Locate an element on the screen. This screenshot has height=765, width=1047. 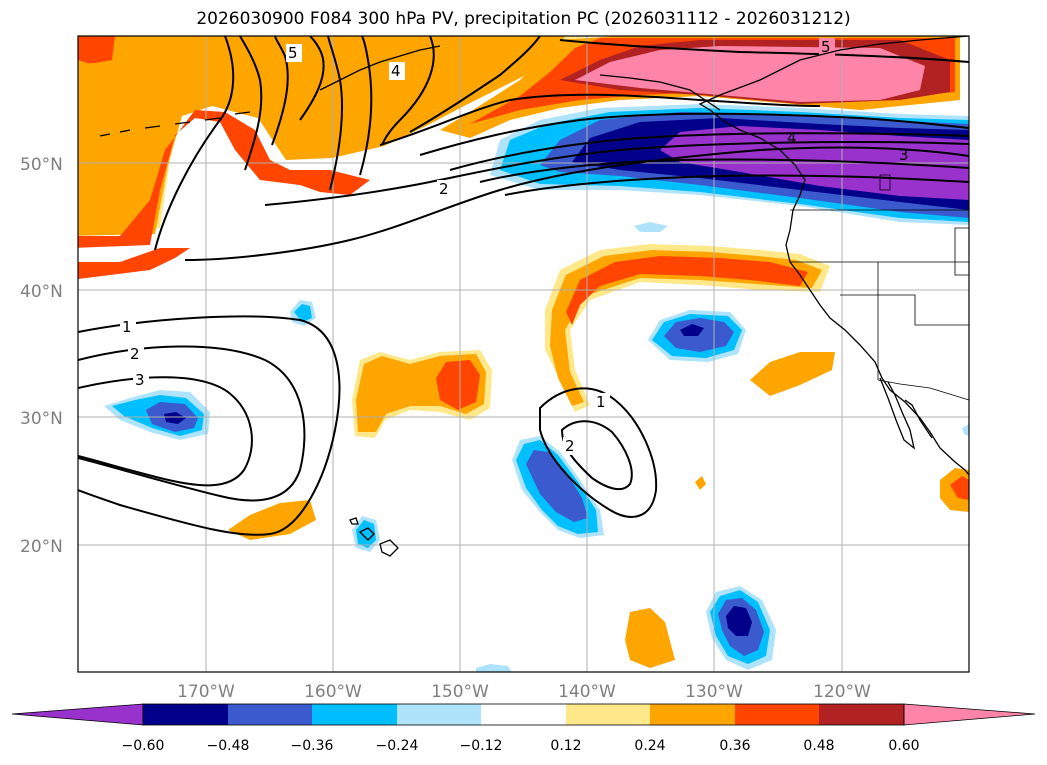
lon-label-140: 140°W is located at coordinates (587, 692).